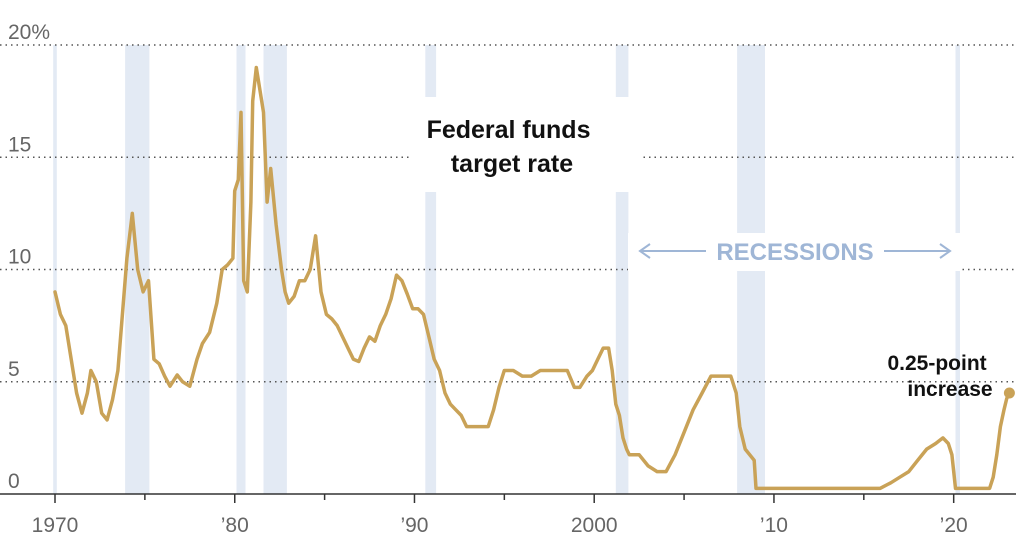  What do you see at coordinates (19, 257) in the screenshot?
I see `y-tick-label-10: 10` at bounding box center [19, 257].